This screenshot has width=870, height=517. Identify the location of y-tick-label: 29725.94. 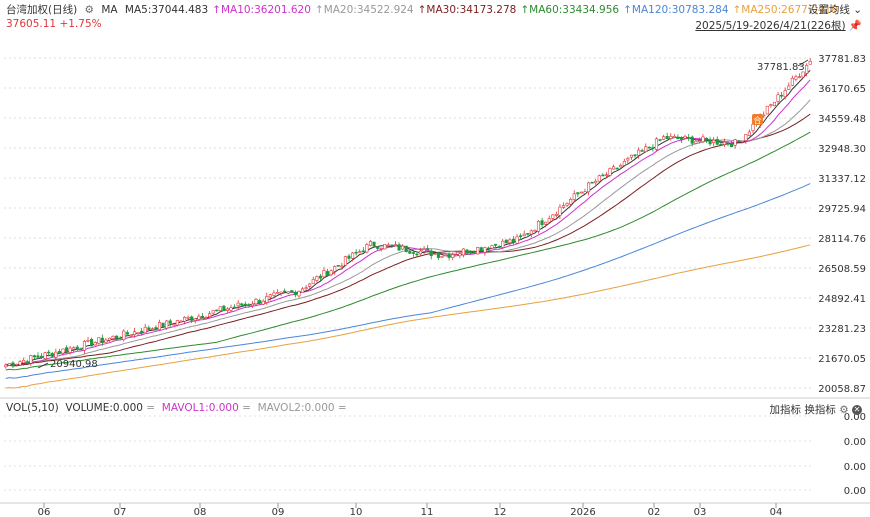
(842, 209).